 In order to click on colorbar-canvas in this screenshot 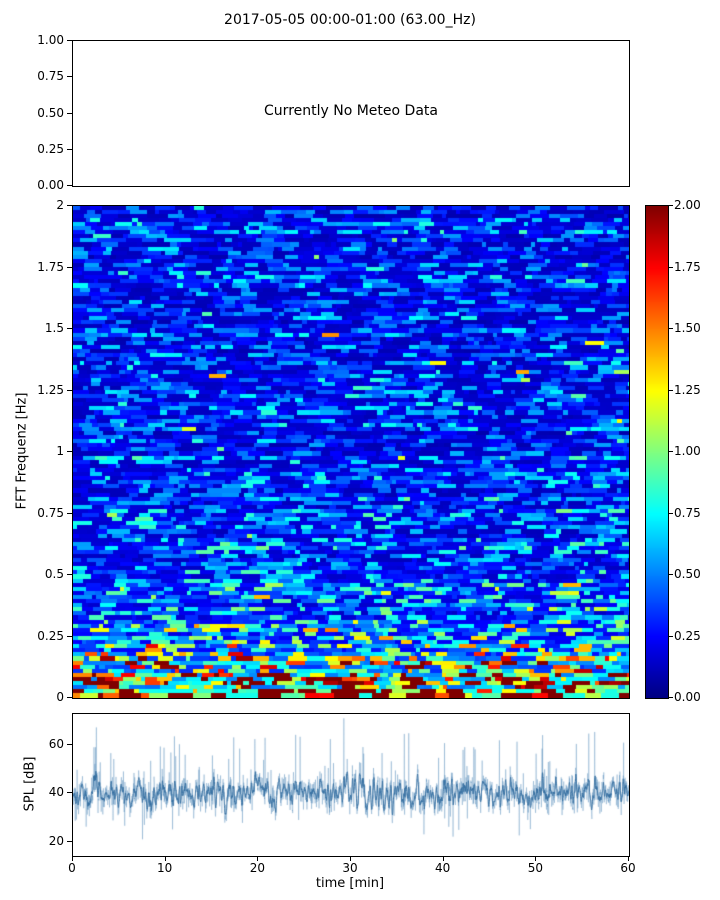, I will do `click(657, 452)`.